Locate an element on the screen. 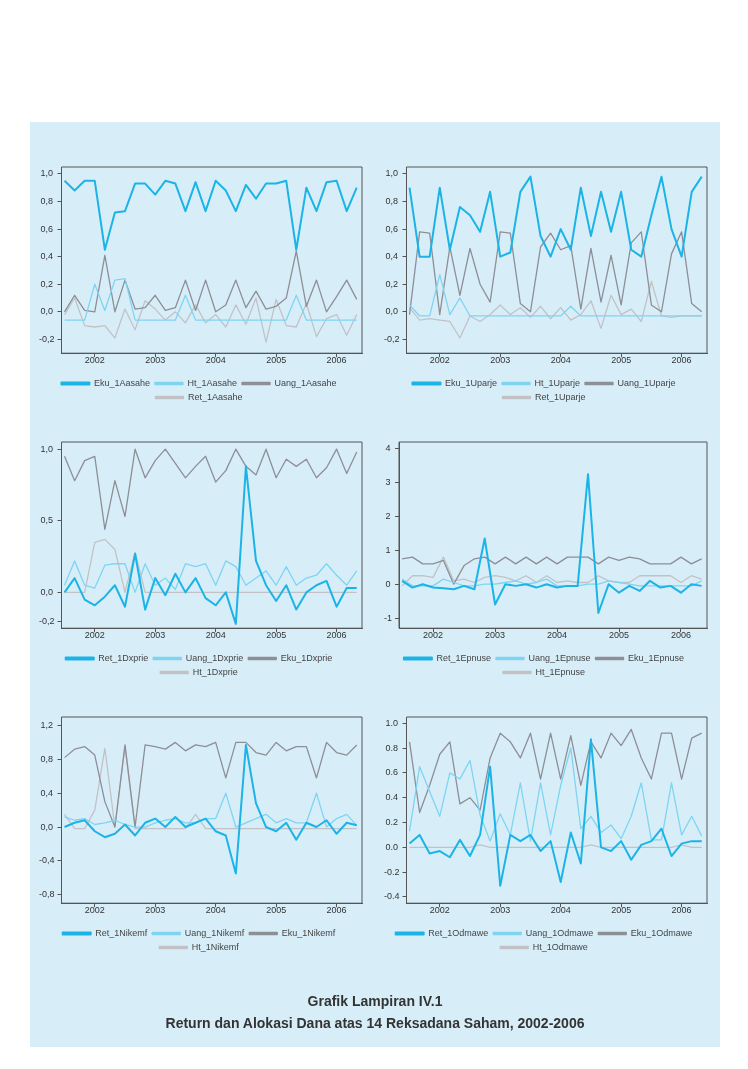 The width and height of the screenshot is (748, 1069). legend-label: Eku_1Aasahe is located at coordinates (121, 382).